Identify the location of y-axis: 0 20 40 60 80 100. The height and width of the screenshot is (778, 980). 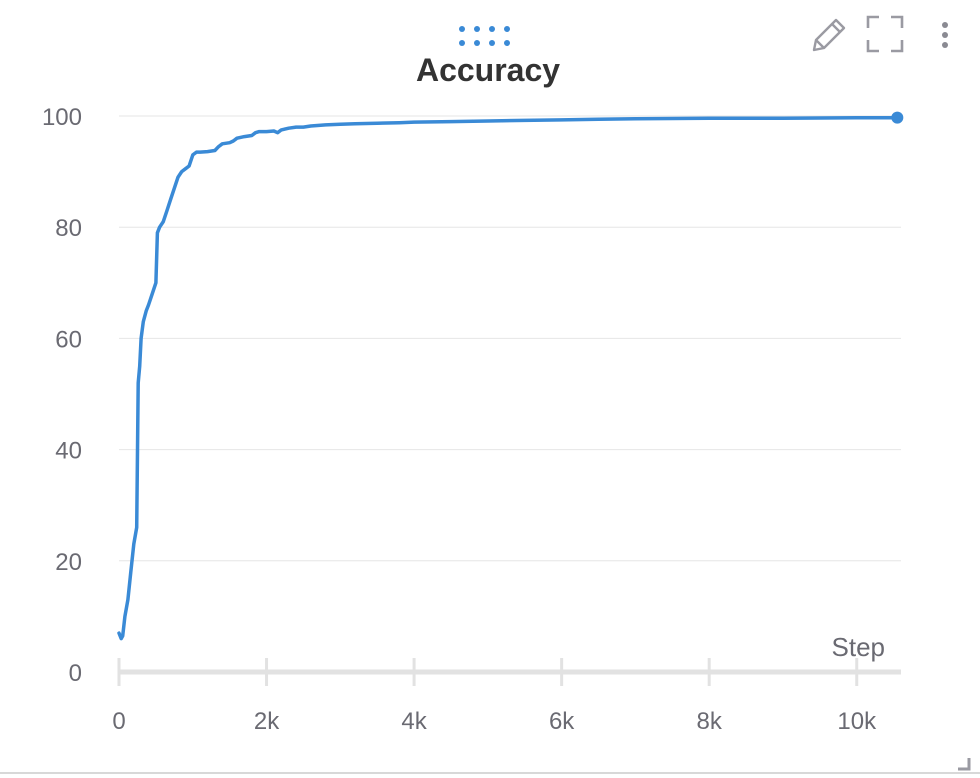
(62, 395).